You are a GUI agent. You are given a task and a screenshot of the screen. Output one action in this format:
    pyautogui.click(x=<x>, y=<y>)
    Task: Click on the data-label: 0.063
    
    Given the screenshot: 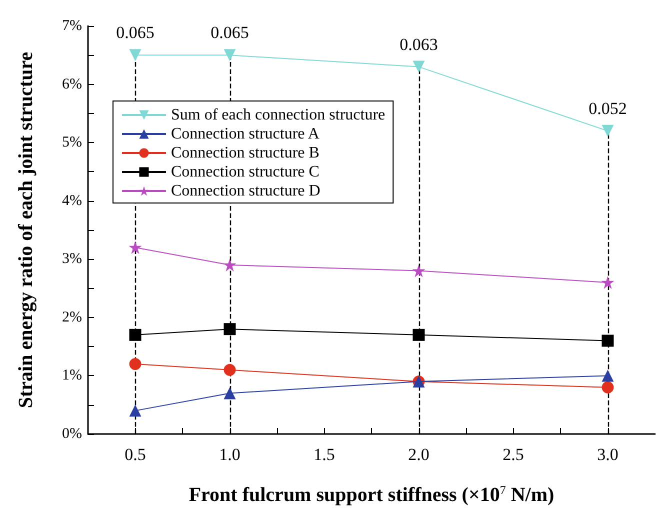 What is the action you would take?
    pyautogui.click(x=419, y=44)
    